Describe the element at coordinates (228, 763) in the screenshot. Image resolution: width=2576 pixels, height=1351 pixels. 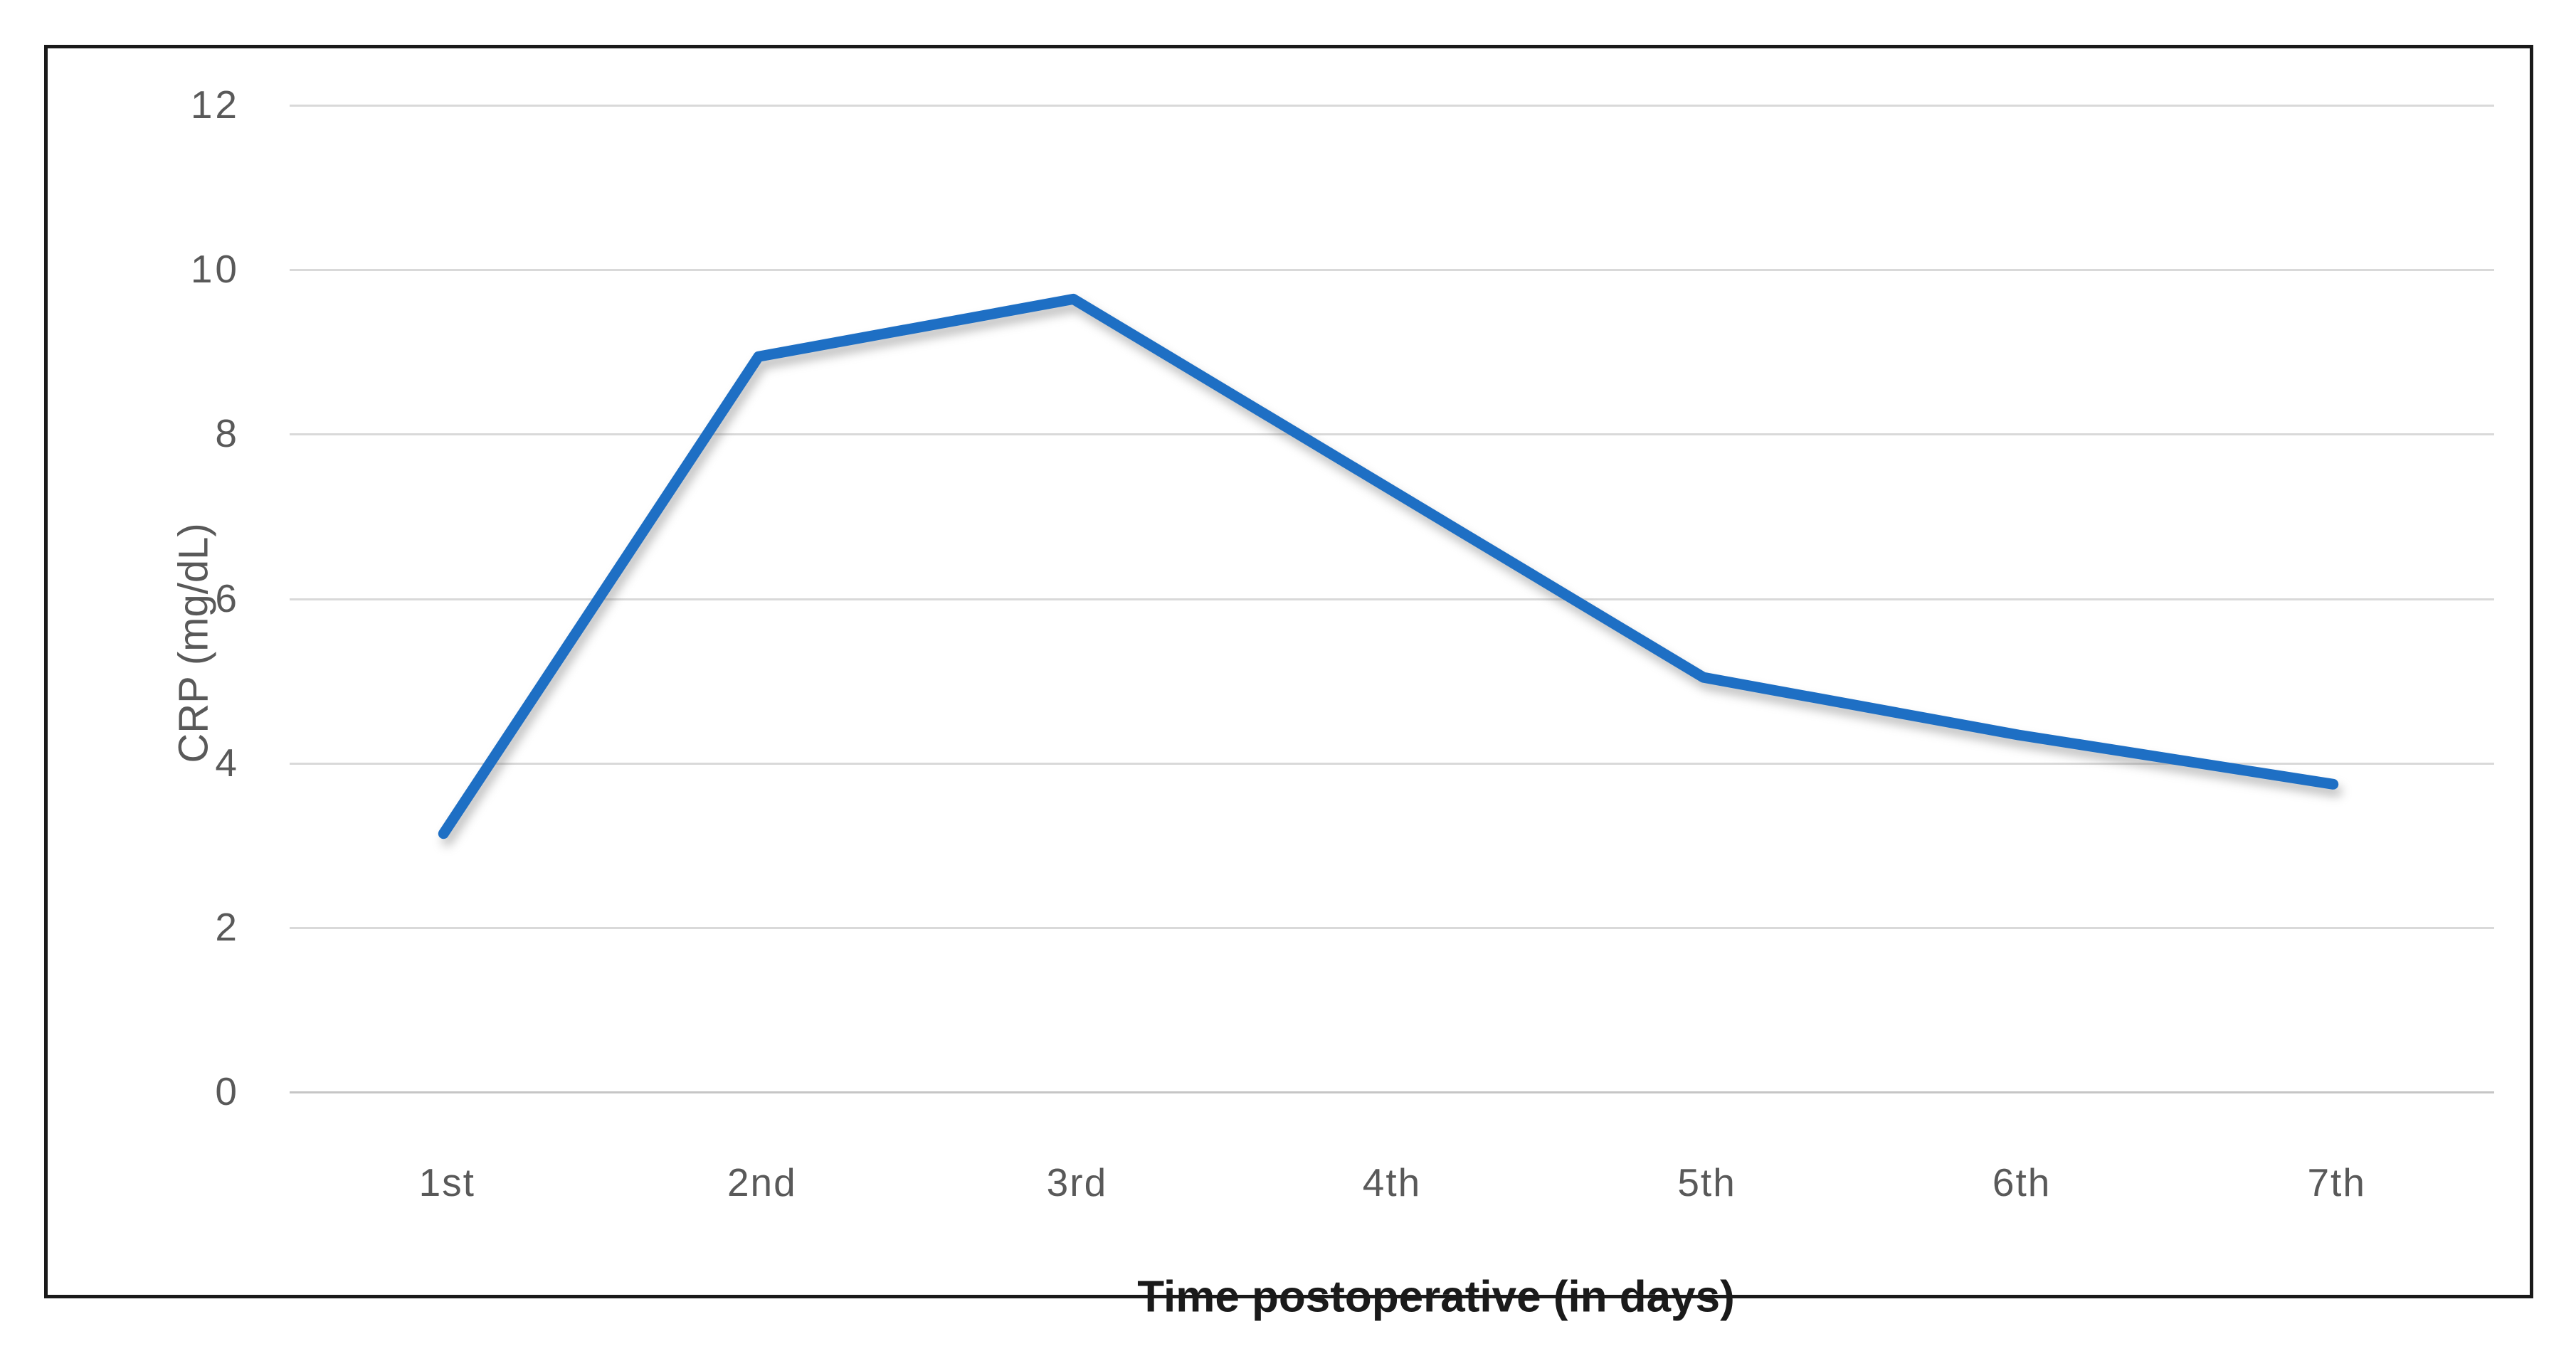
I see `y-tick-label: 4` at that location.